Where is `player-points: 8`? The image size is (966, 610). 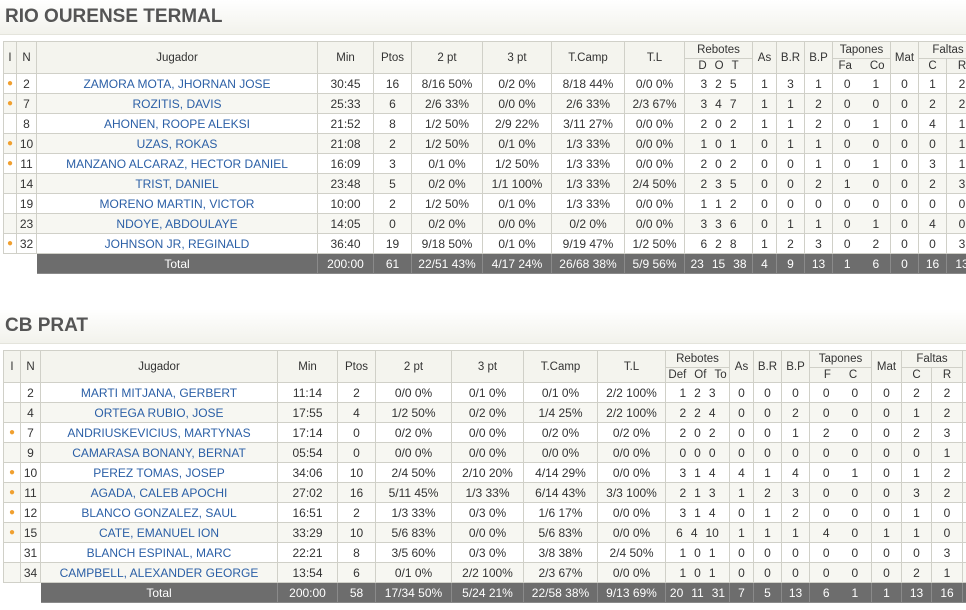
player-points: 8 is located at coordinates (356, 552).